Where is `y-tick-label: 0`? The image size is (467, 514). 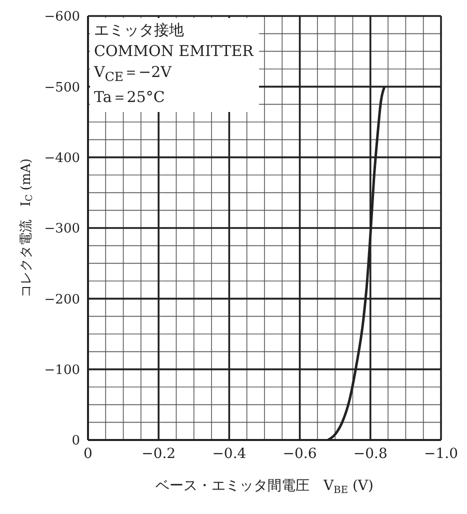
y-tick-label: 0 is located at coordinates (76, 441).